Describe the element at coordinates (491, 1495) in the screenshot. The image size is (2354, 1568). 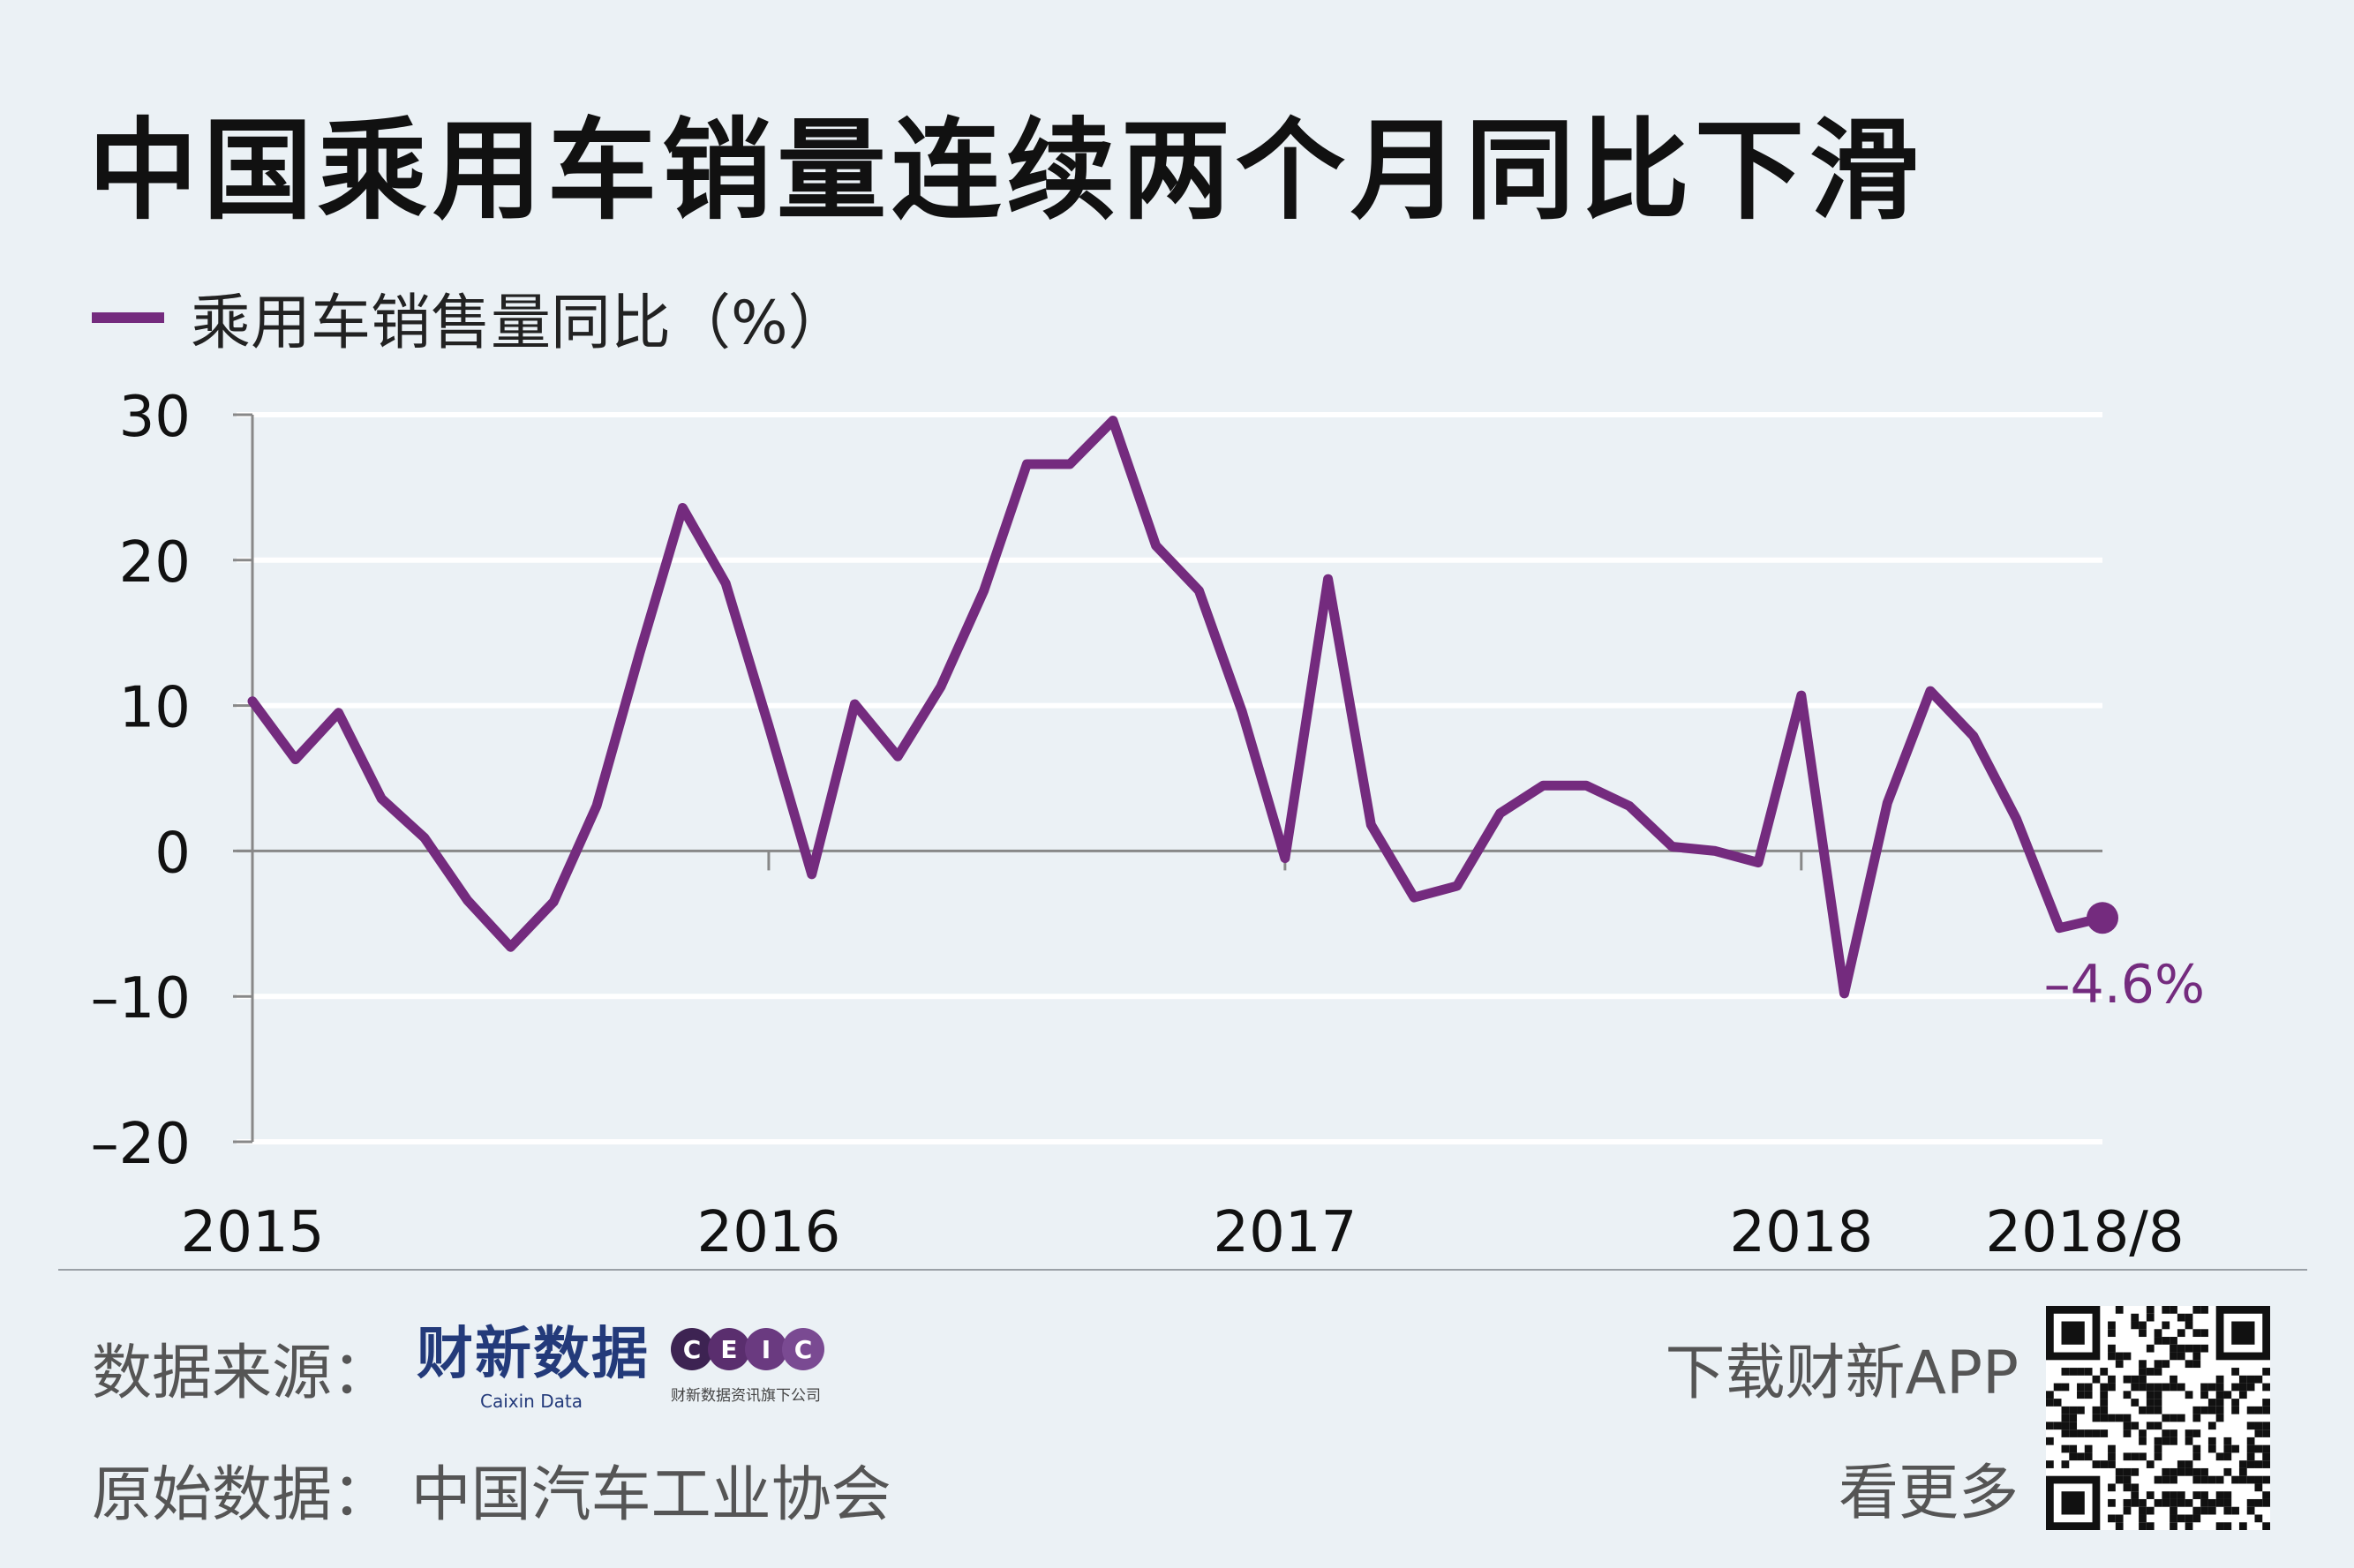
I see `original-data-label: 原始数据： 中国汽车工业协会` at that location.